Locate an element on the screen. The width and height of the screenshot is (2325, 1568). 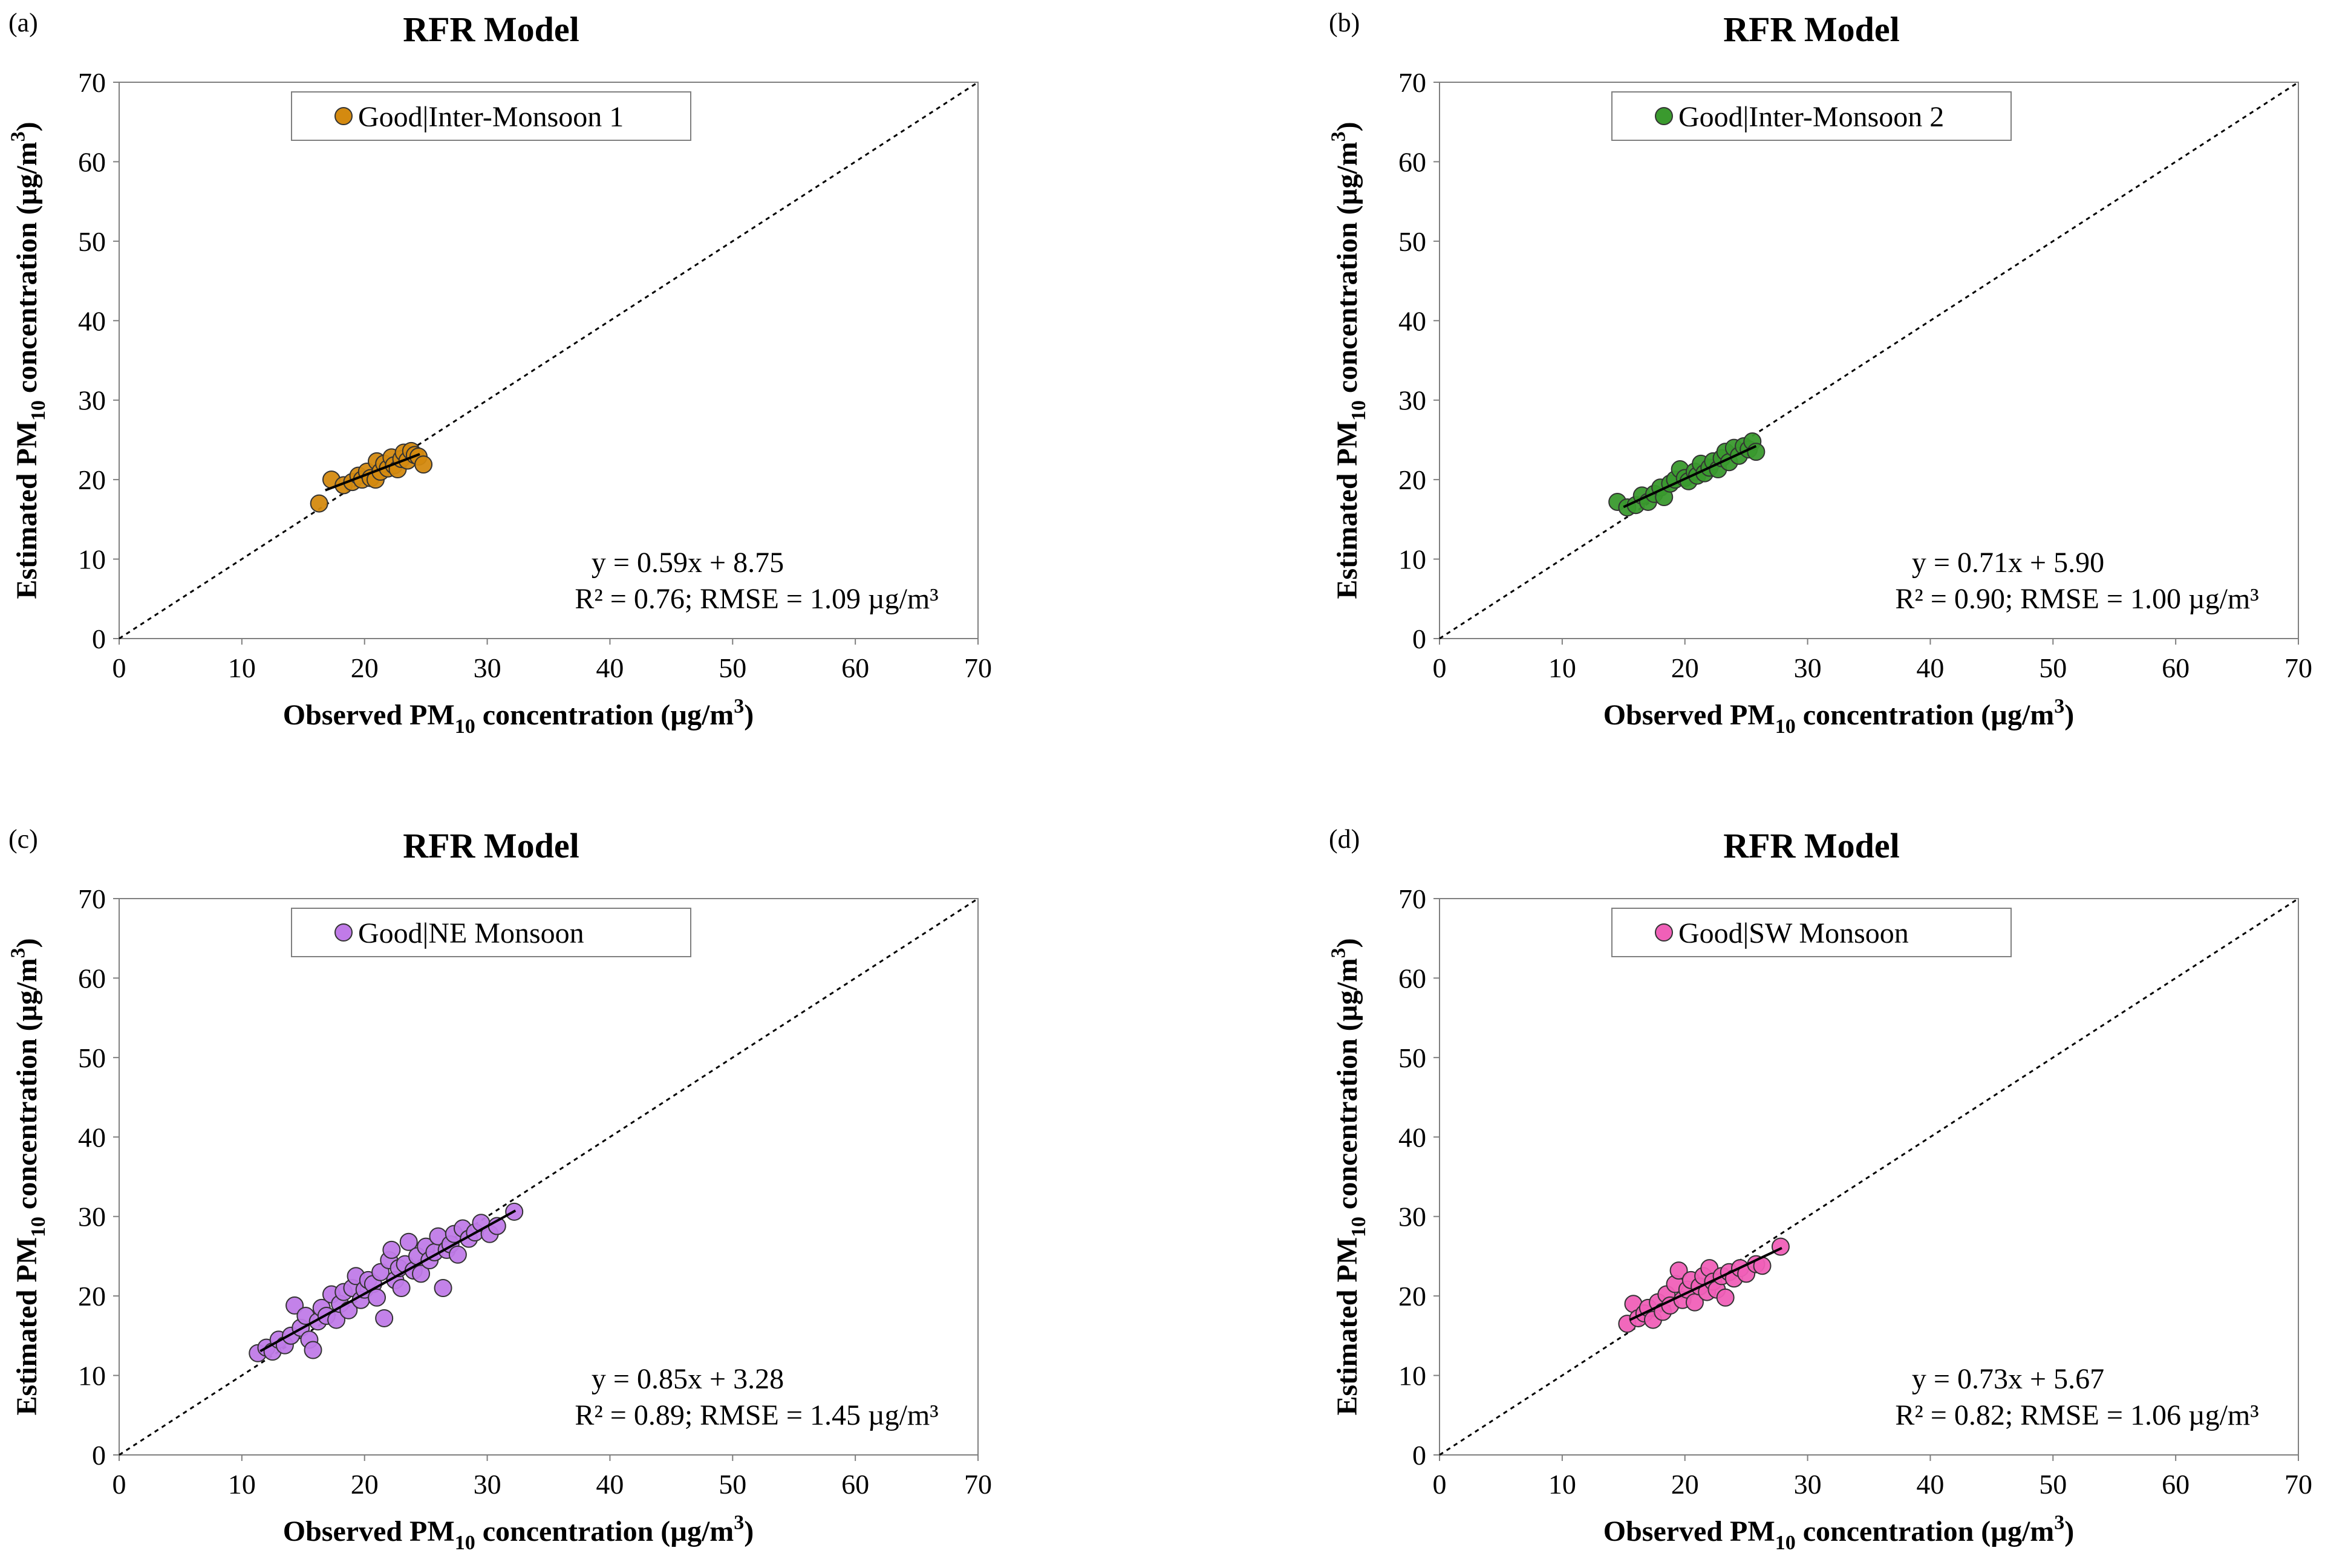
chart-title: RFR Model is located at coordinates (1811, 845).